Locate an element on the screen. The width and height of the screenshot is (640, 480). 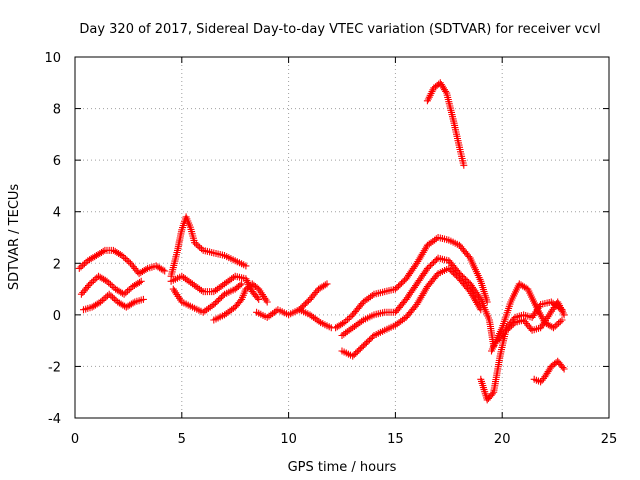
x-tick-label: 0 is located at coordinates (75, 439).